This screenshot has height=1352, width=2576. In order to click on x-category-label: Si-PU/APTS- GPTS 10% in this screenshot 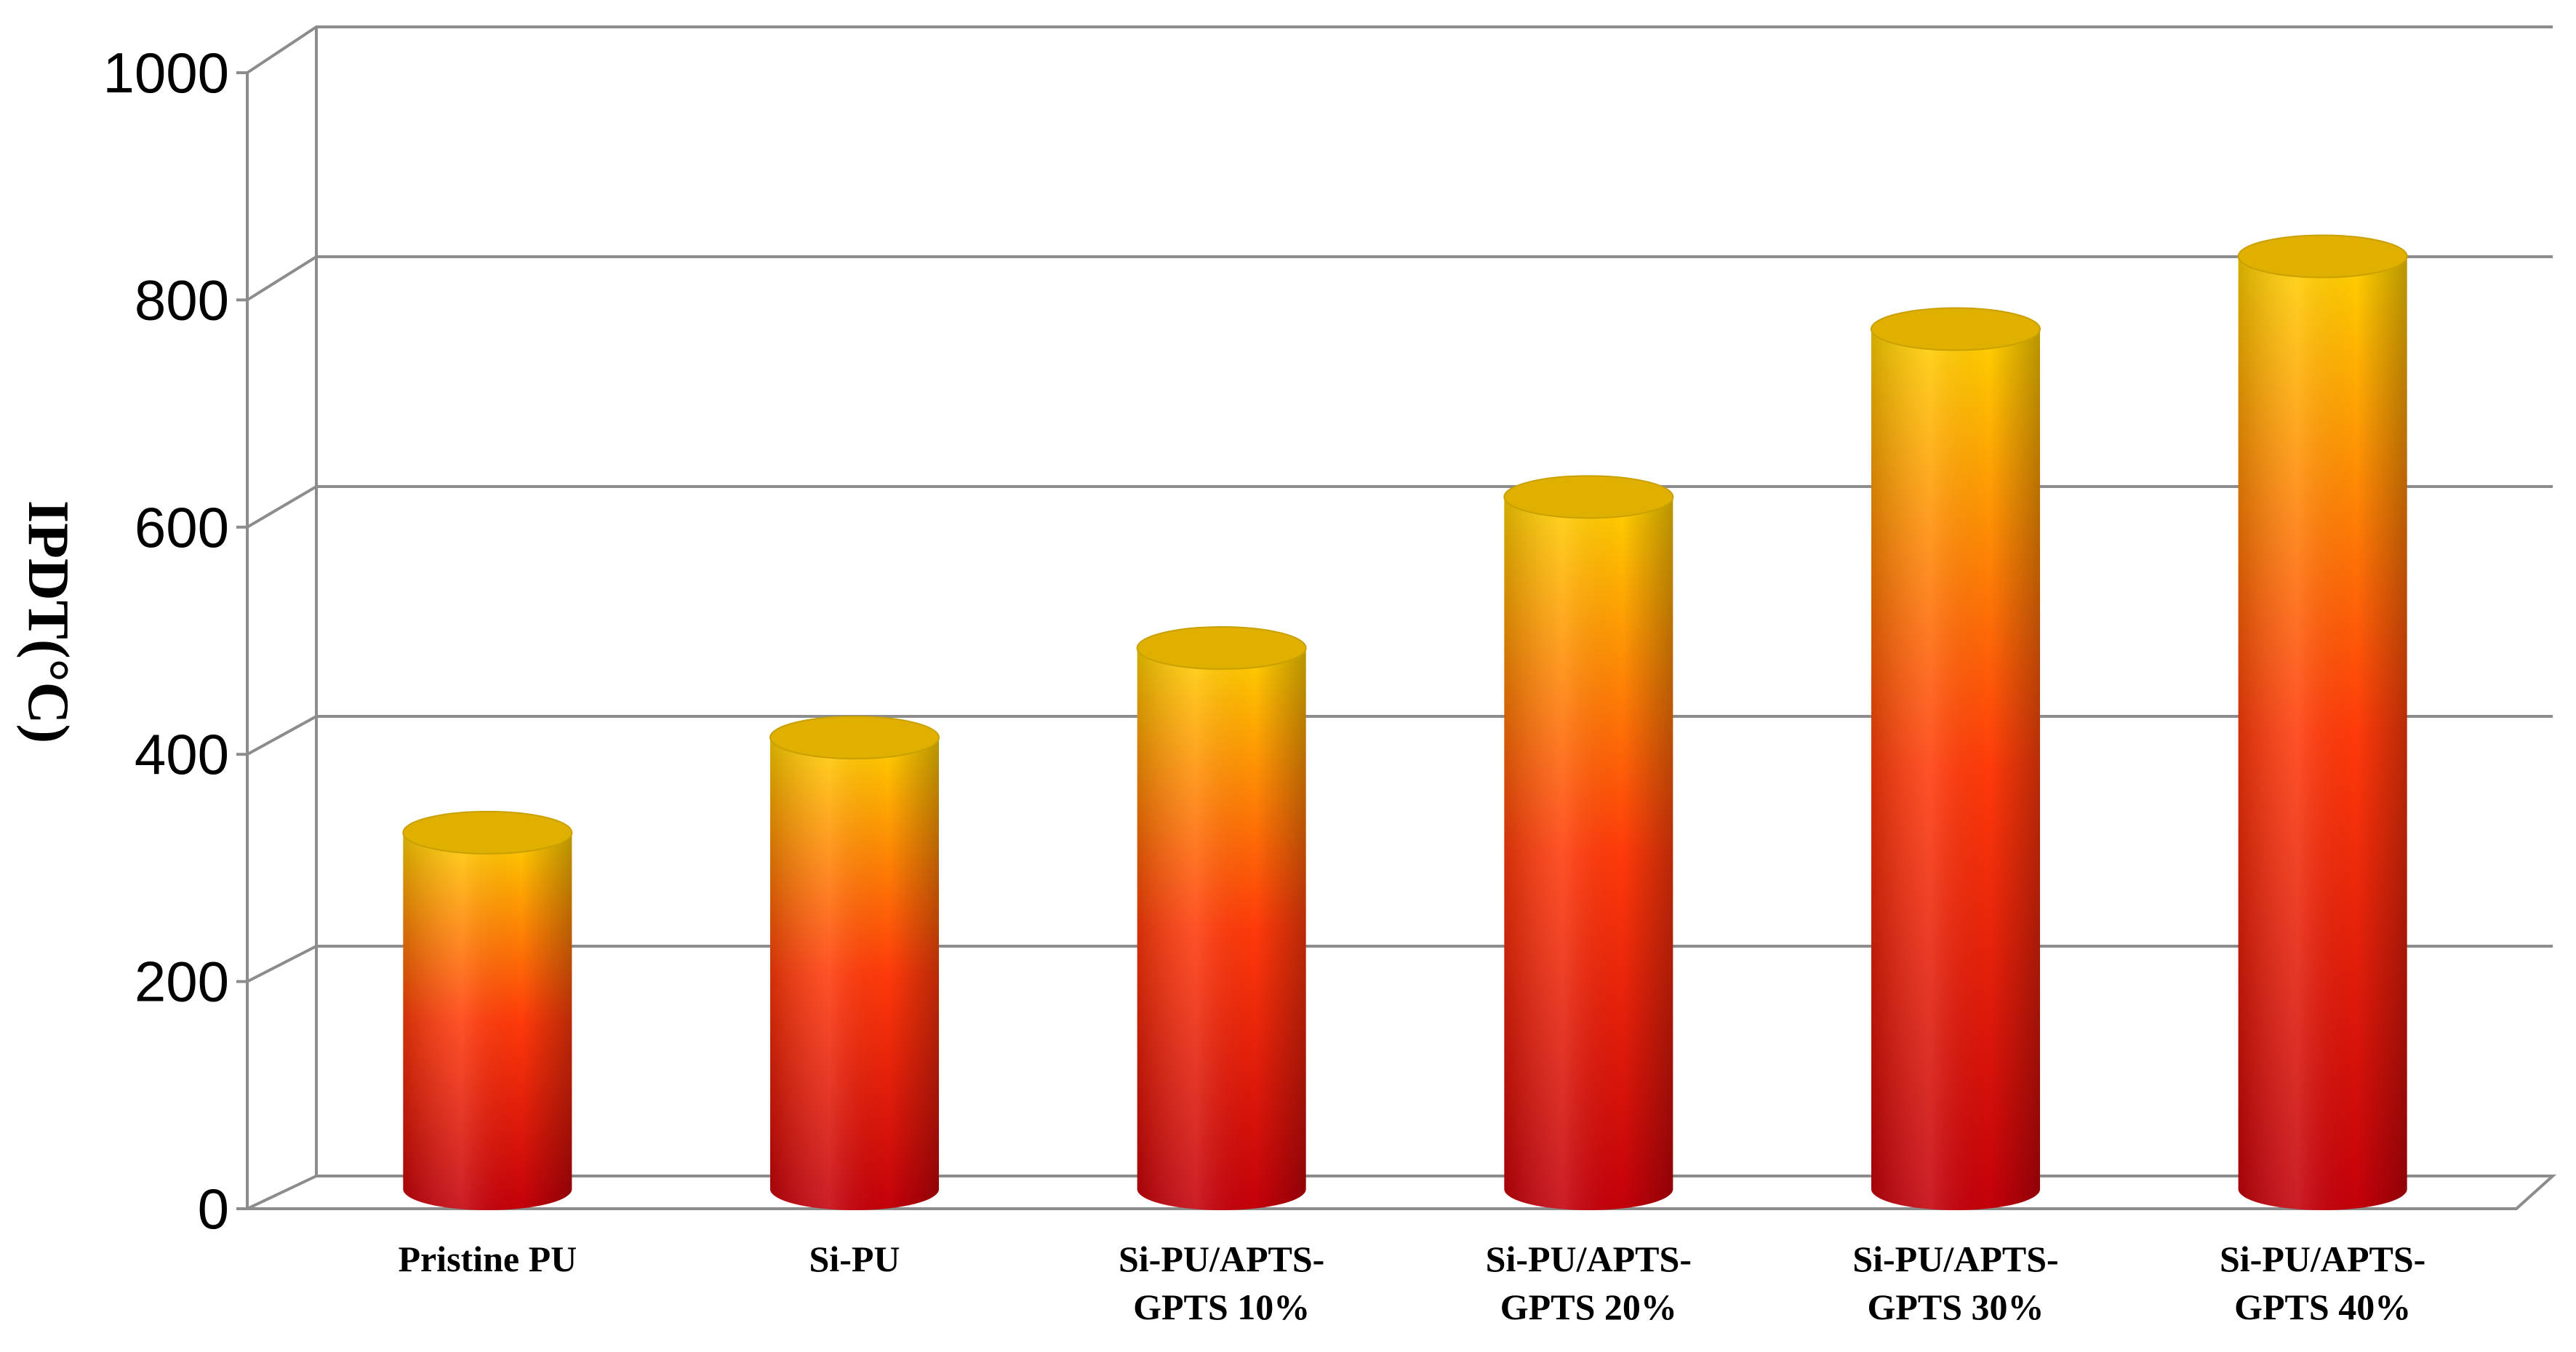, I will do `click(1221, 1283)`.